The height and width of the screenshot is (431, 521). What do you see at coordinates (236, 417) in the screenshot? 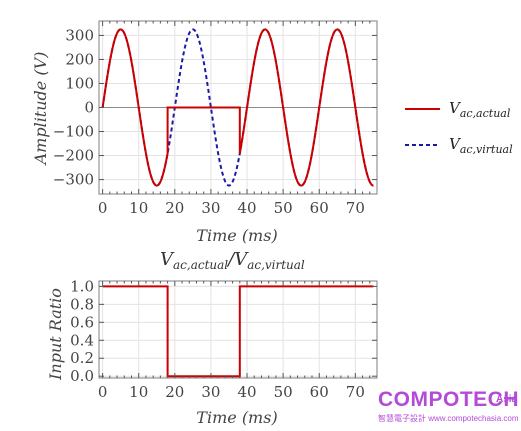
I see `ratio-x-axis-label: Time (ms)` at bounding box center [236, 417].